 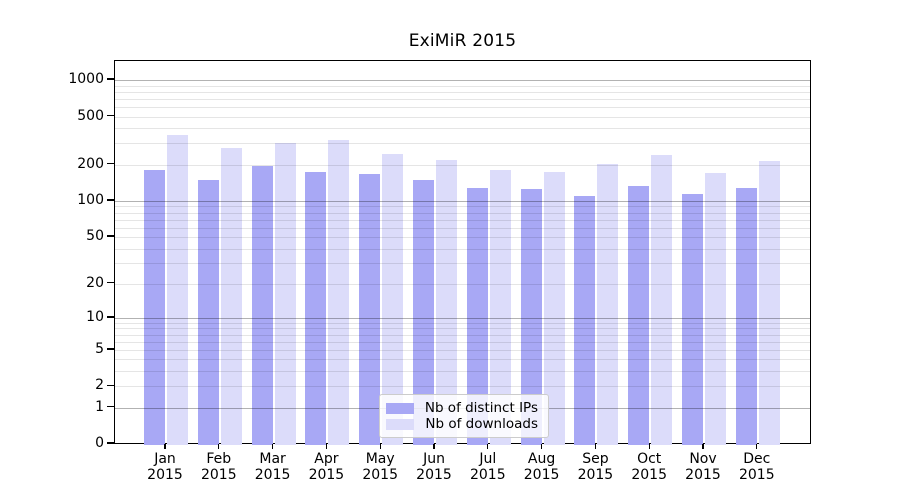 I want to click on x-tick-label-jan: Jan 2015, so click(x=165, y=467).